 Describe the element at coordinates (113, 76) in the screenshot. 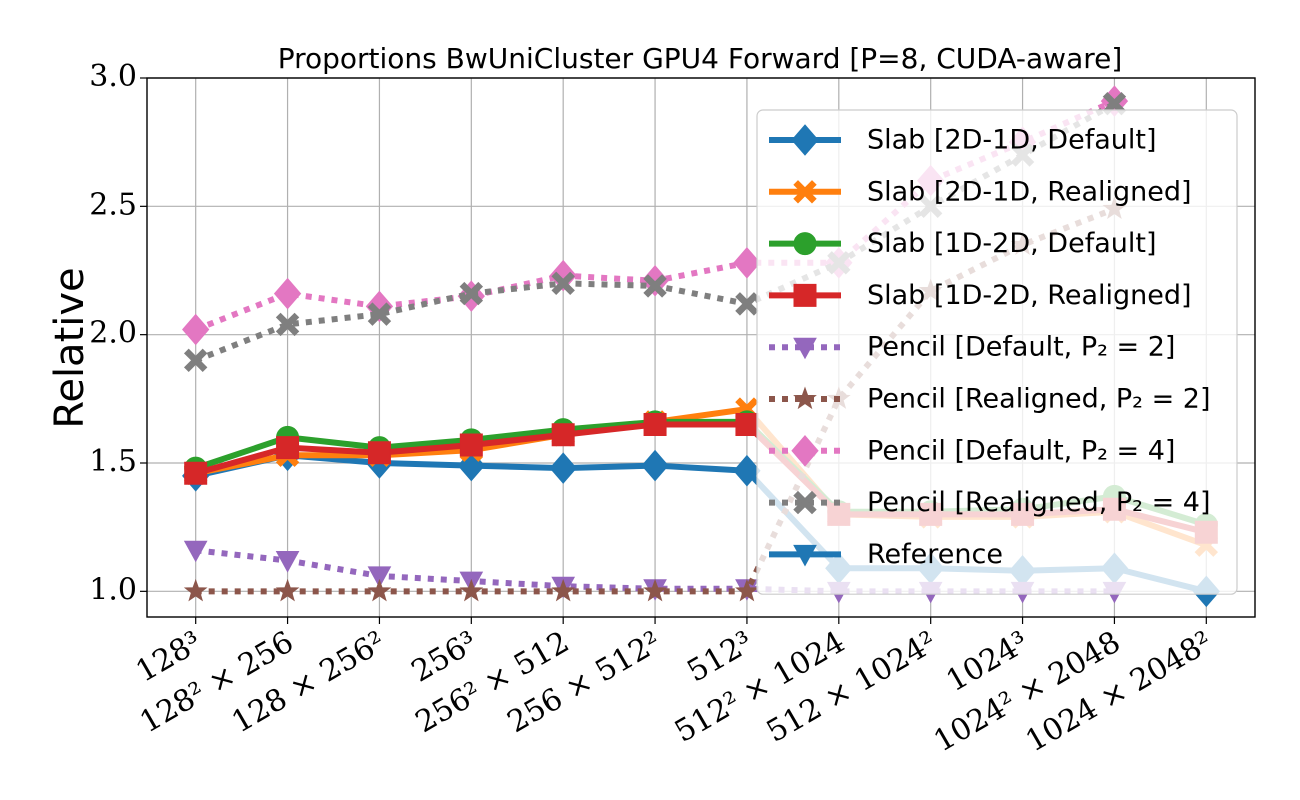

I see `y-tick-label: 3.0` at that location.